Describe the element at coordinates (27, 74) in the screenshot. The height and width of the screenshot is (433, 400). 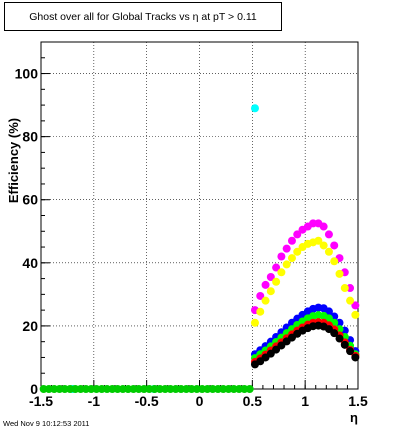
I see `y-tick-label: 100` at that location.